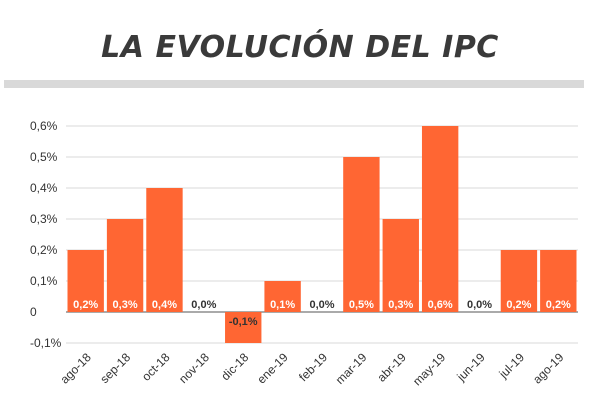  I want to click on data-label: 0,5%, so click(361, 305).